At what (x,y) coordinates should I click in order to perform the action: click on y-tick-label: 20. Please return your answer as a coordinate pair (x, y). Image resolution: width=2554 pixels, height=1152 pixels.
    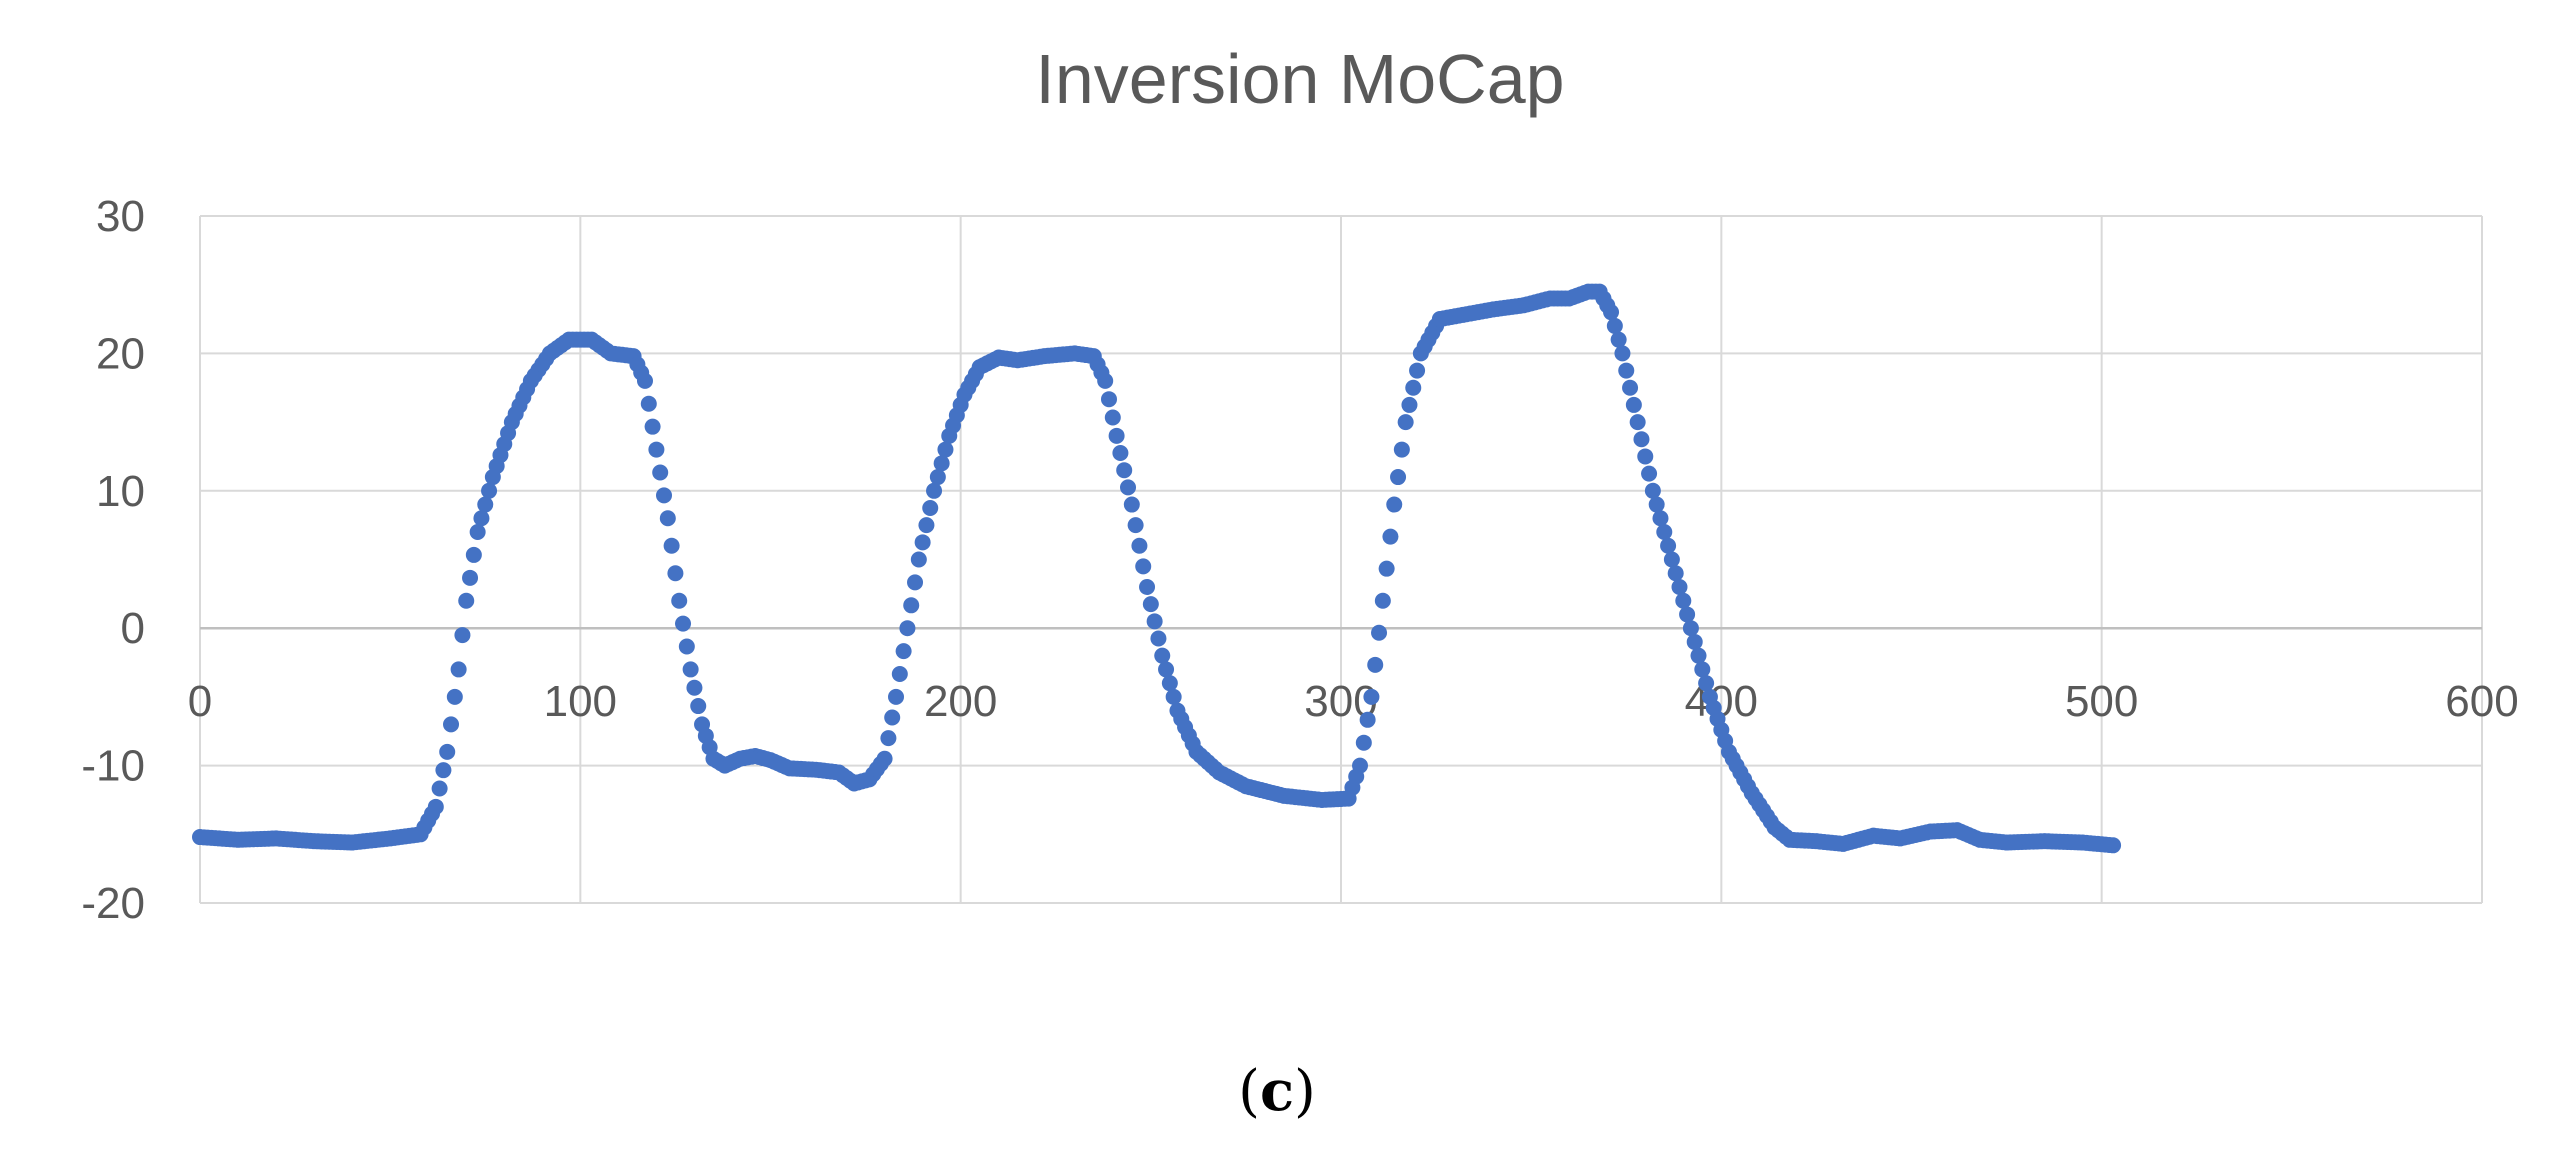
    Looking at the image, I should click on (120, 353).